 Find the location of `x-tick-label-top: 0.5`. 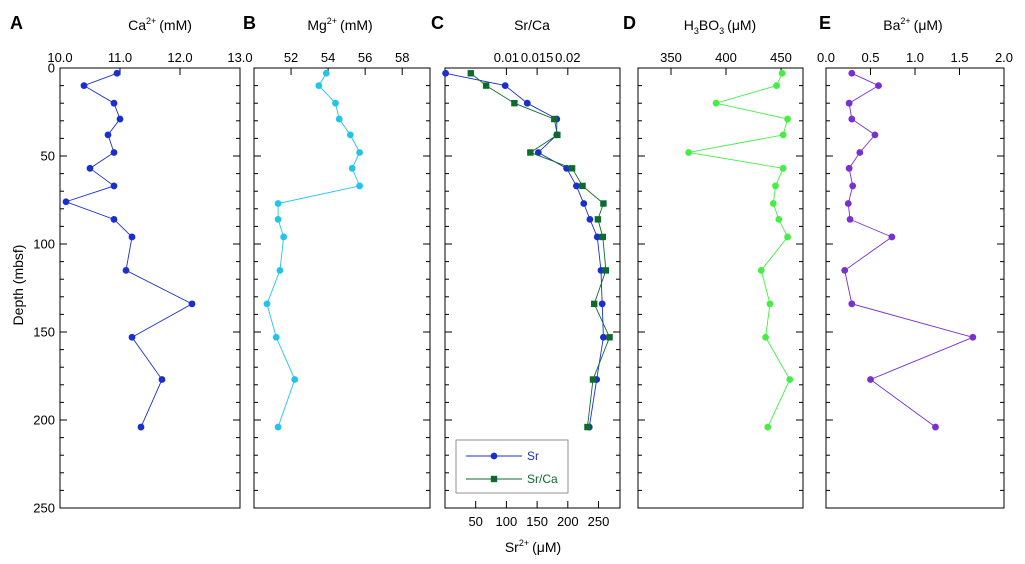

x-tick-label-top: 0.5 is located at coordinates (870, 57).